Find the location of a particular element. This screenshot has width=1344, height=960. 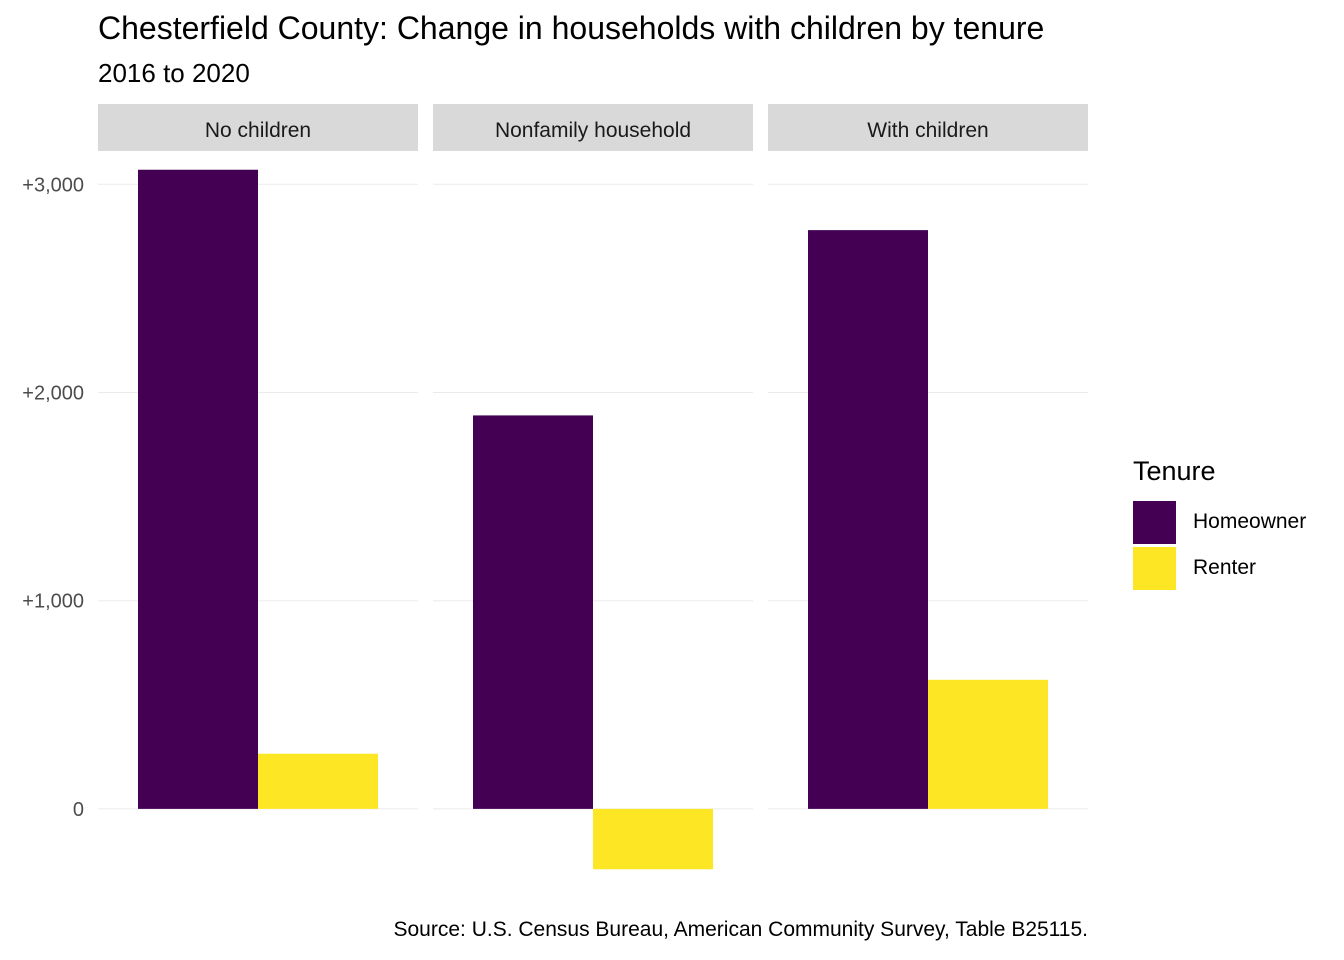

legend-label-renter: Renter is located at coordinates (1225, 567).